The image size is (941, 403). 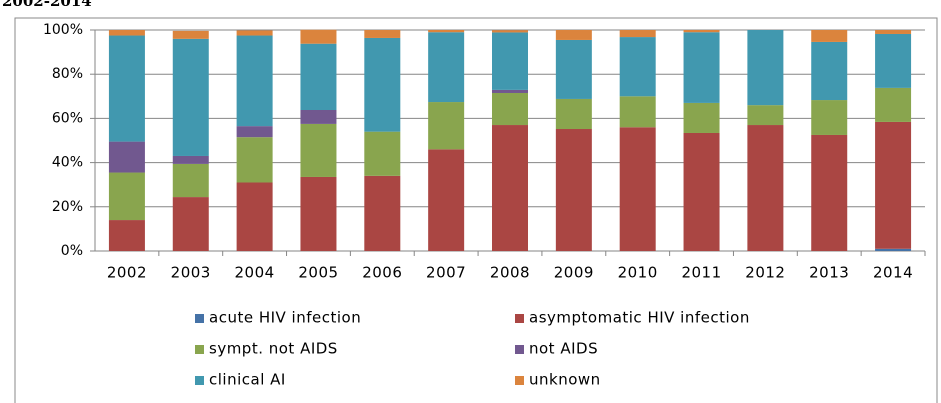 I want to click on x-tick-label: 2002, so click(x=127, y=273).